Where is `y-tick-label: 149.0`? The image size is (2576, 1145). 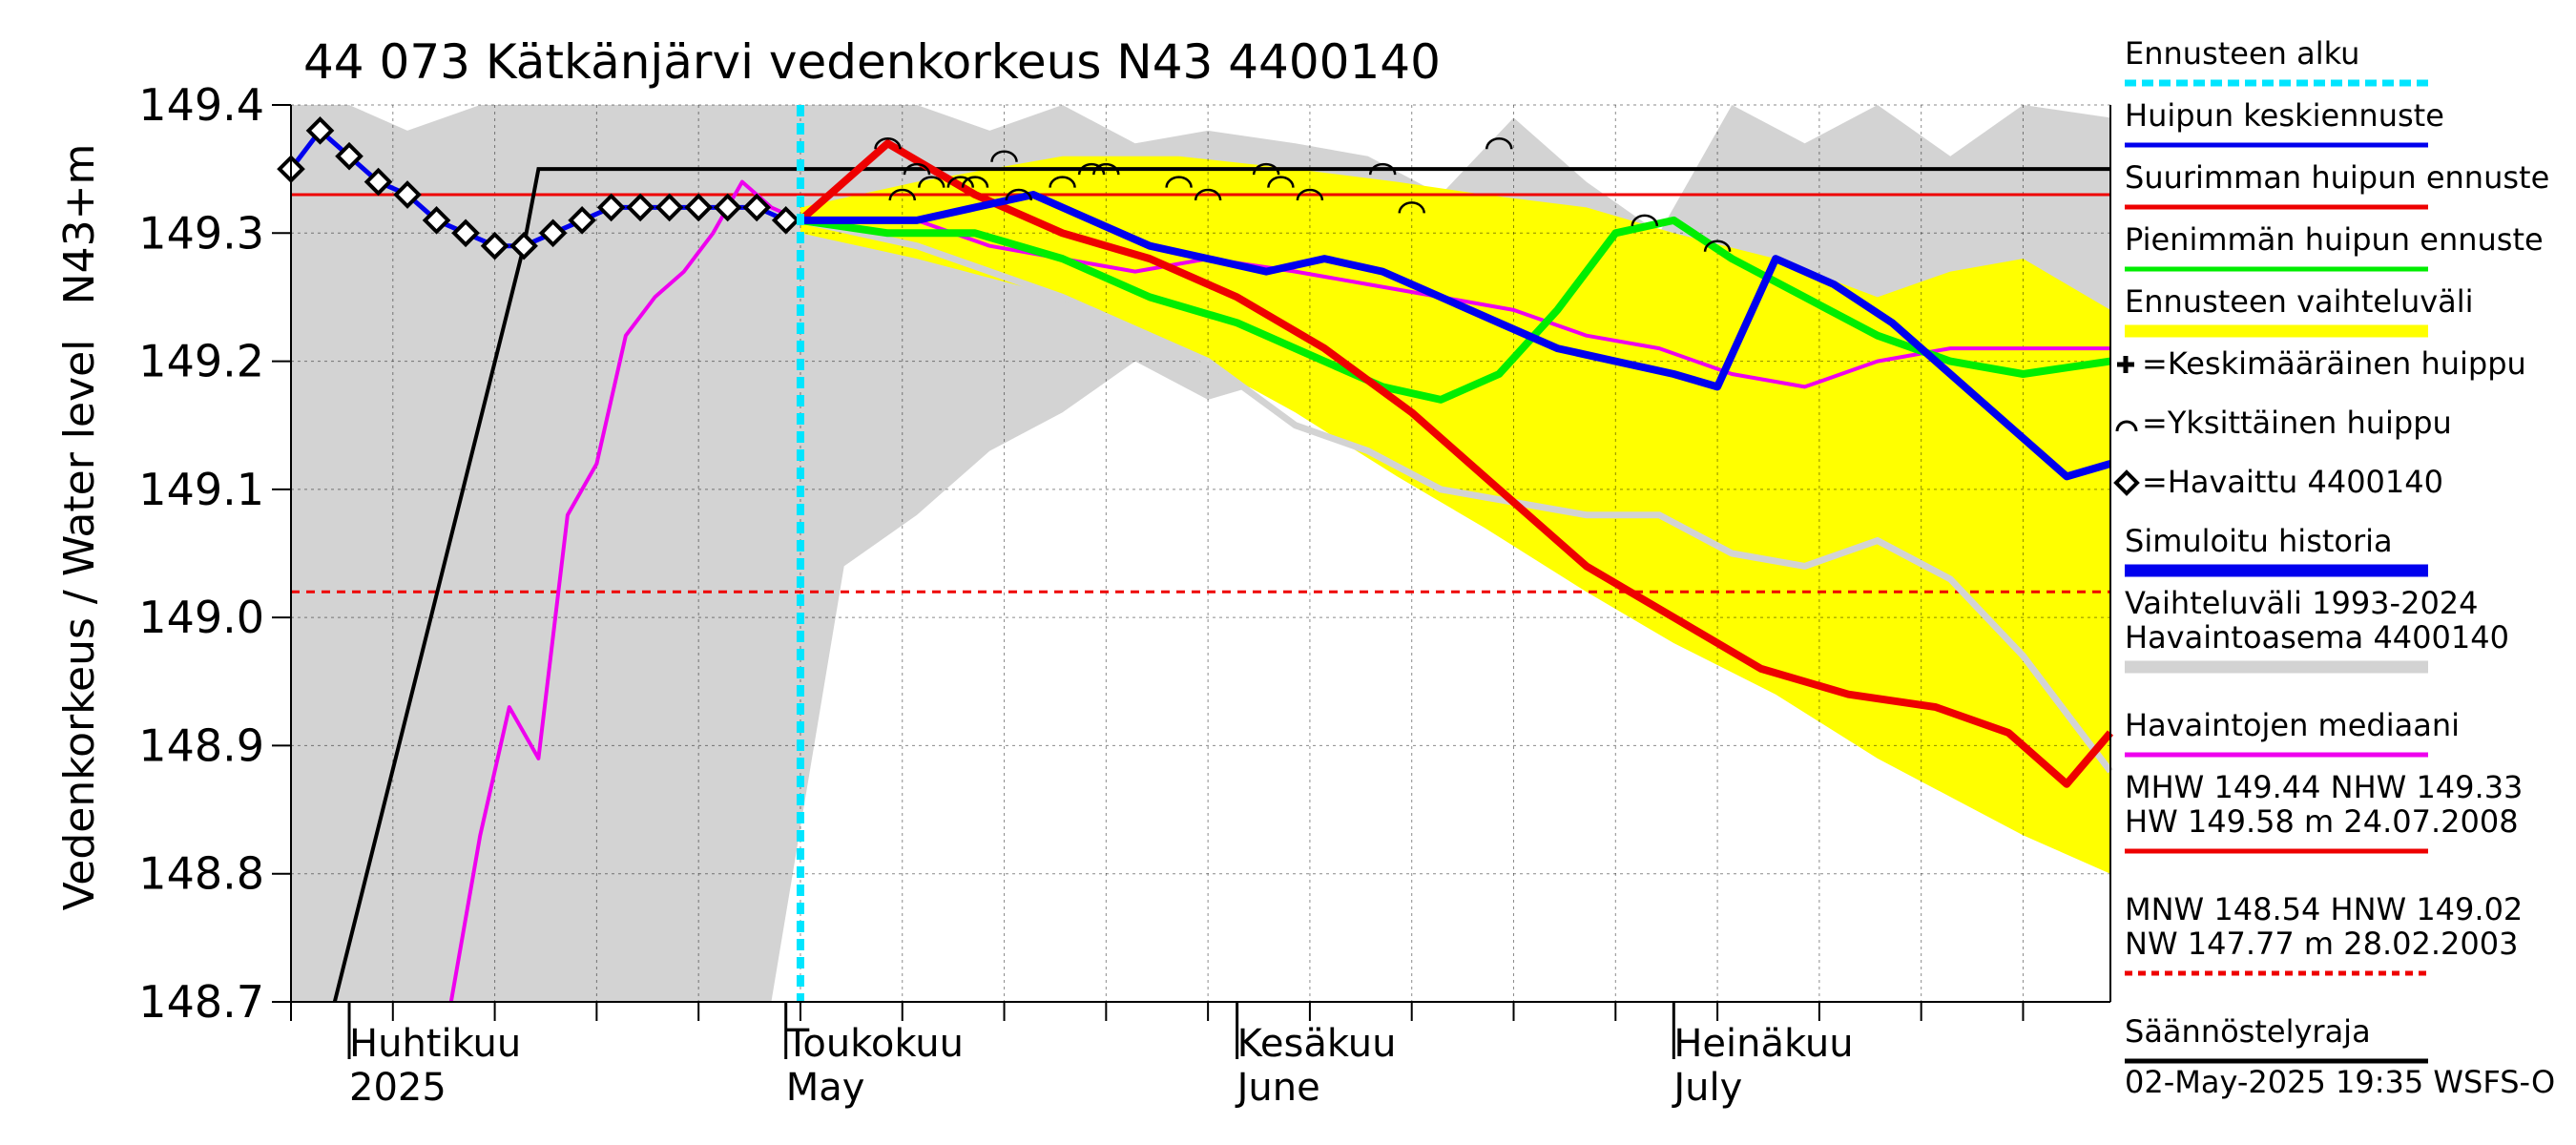
y-tick-label: 149.0 is located at coordinates (201, 617).